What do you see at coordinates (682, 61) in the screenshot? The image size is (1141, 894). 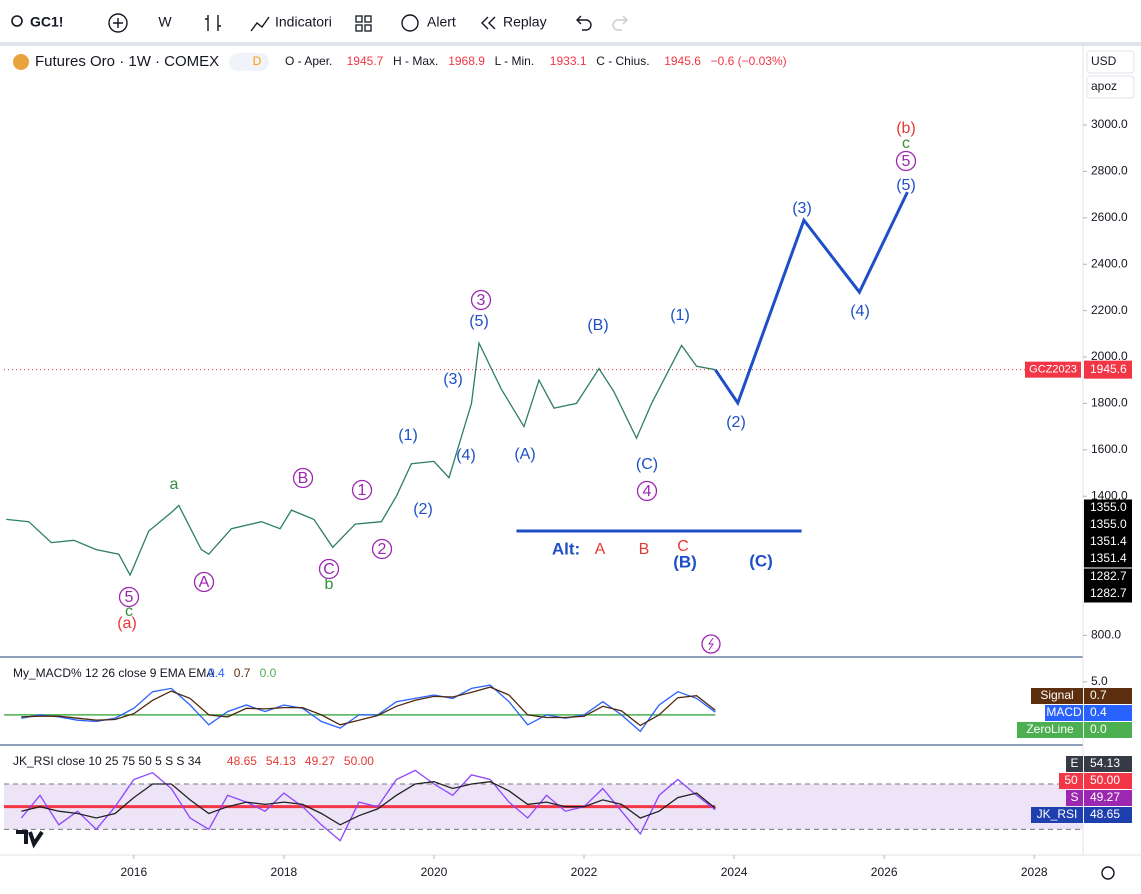 I see `ohlc-value: 1945.6` at bounding box center [682, 61].